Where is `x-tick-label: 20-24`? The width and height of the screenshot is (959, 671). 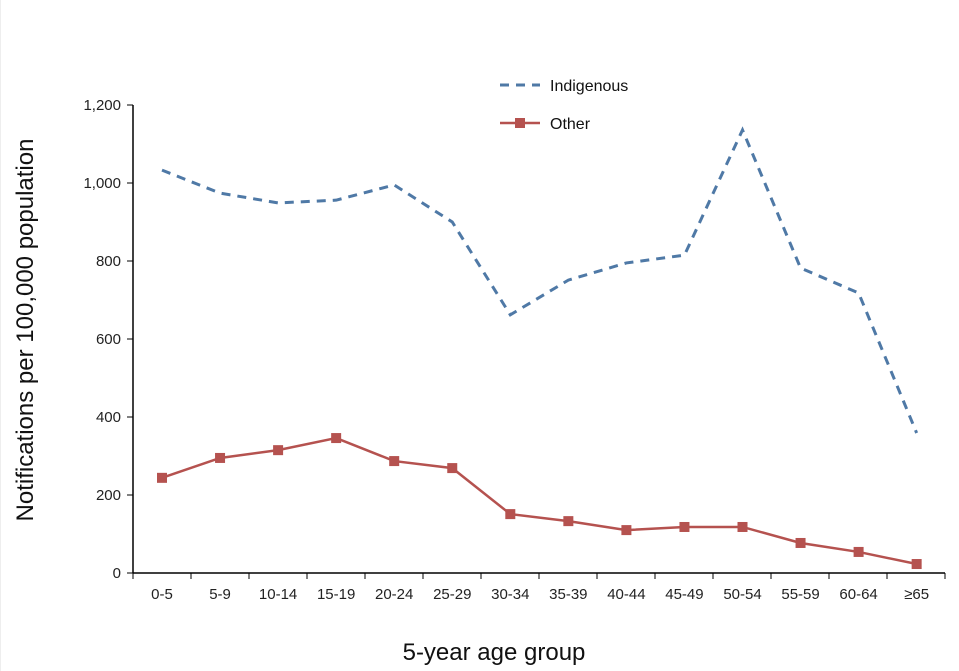 x-tick-label: 20-24 is located at coordinates (394, 594).